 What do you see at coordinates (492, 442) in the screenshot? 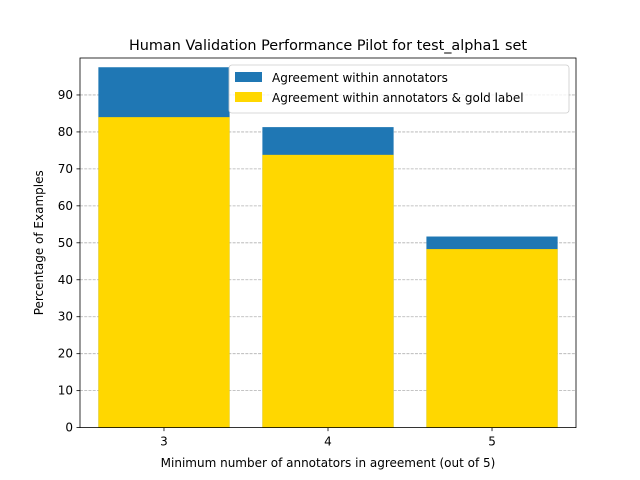
I see `x-tick-label: 5` at bounding box center [492, 442].